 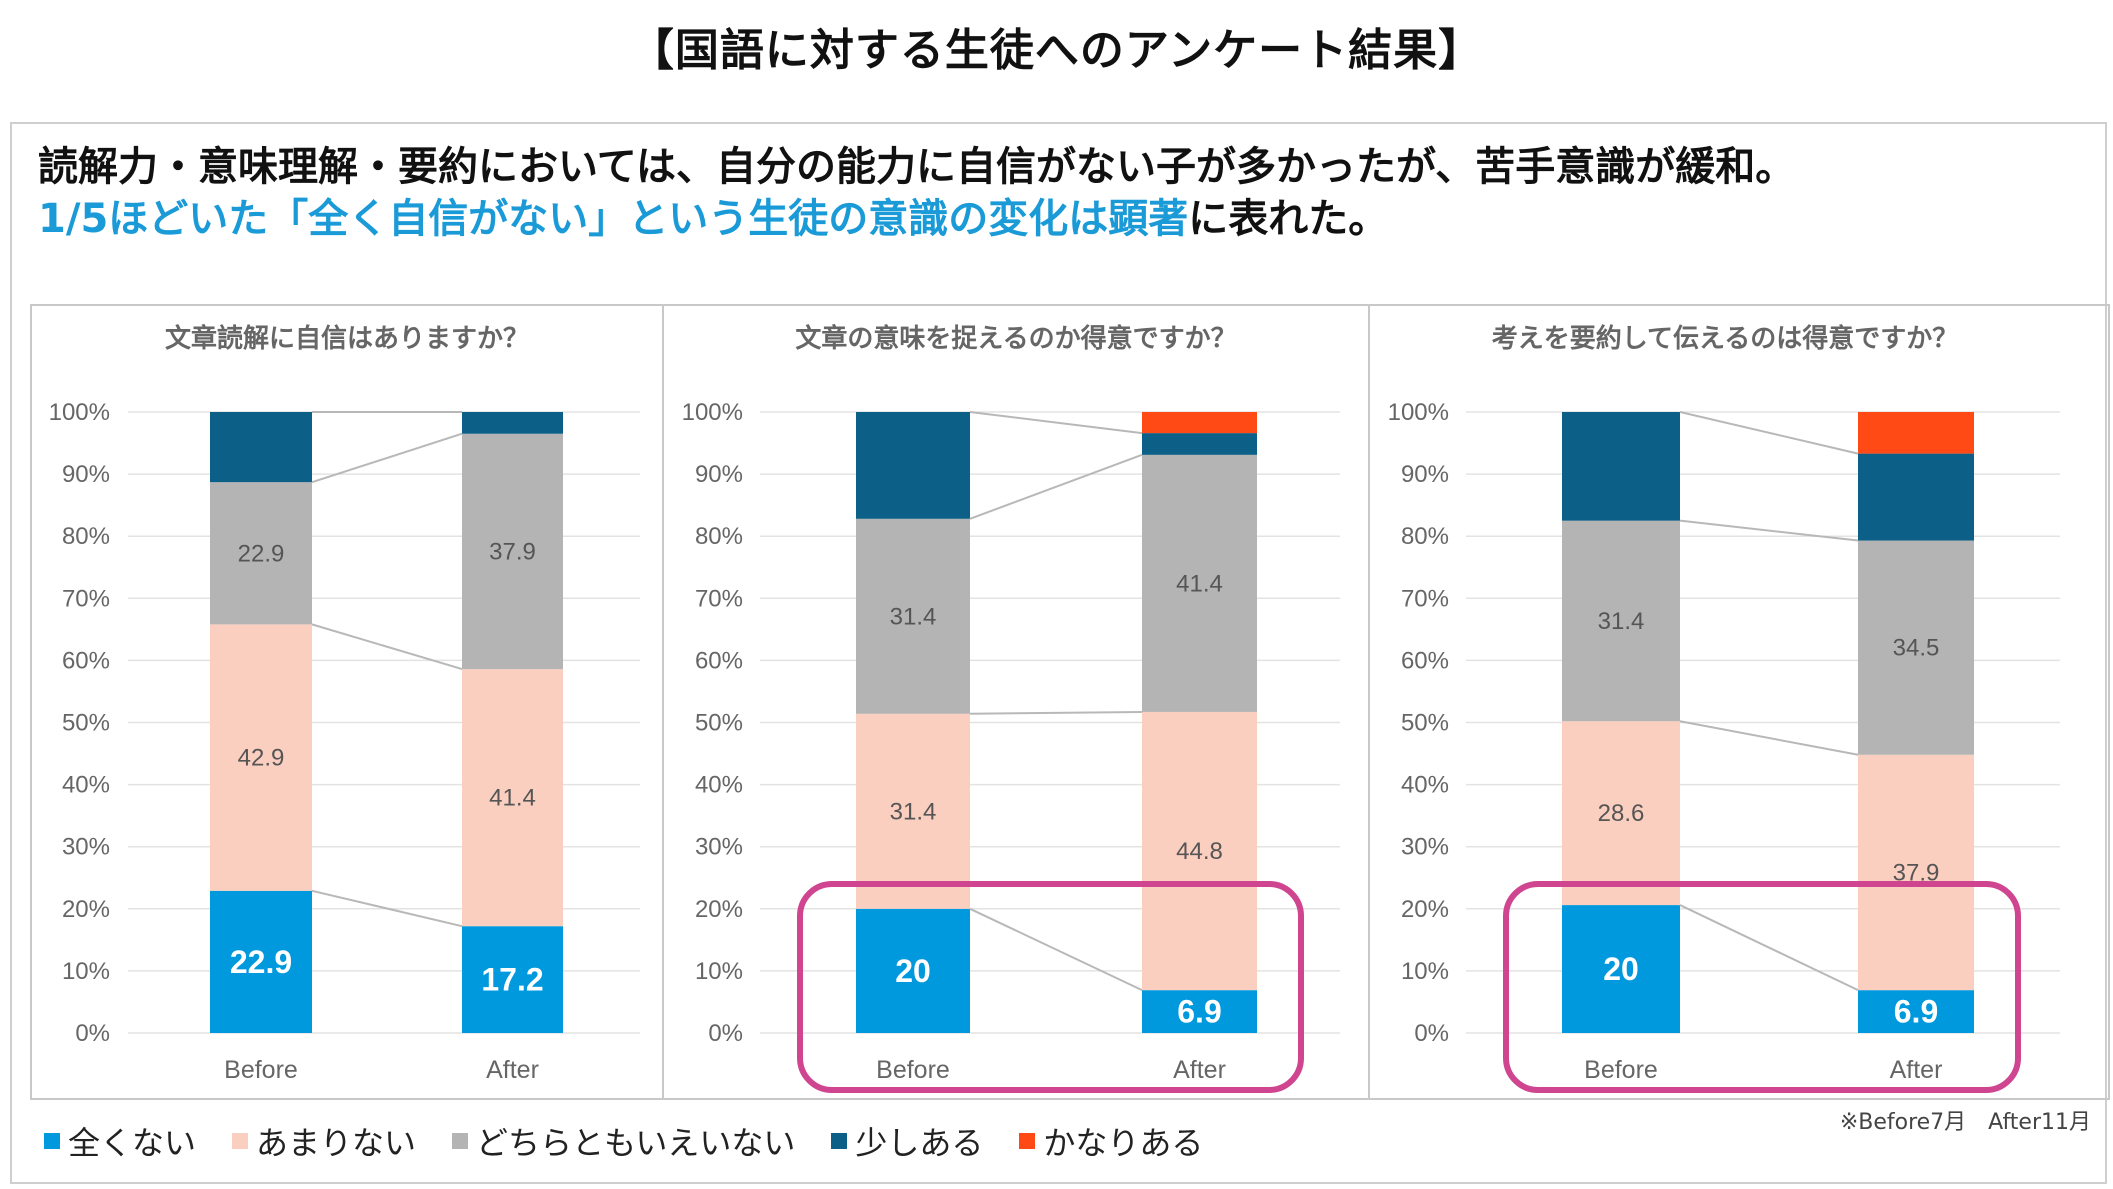 I want to click on legend-label: 全くない, so click(x=132, y=1143).